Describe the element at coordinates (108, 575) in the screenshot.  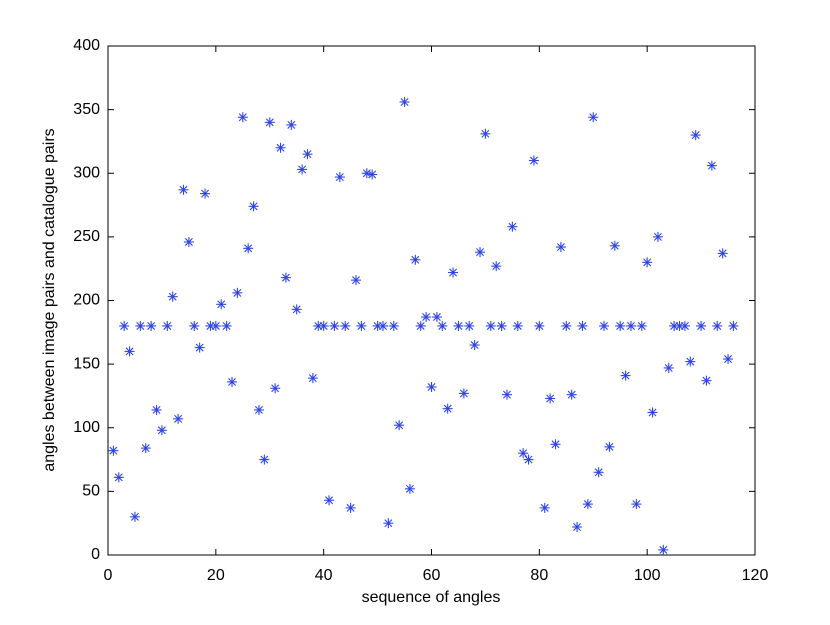
I see `x-tick-label: 0` at that location.